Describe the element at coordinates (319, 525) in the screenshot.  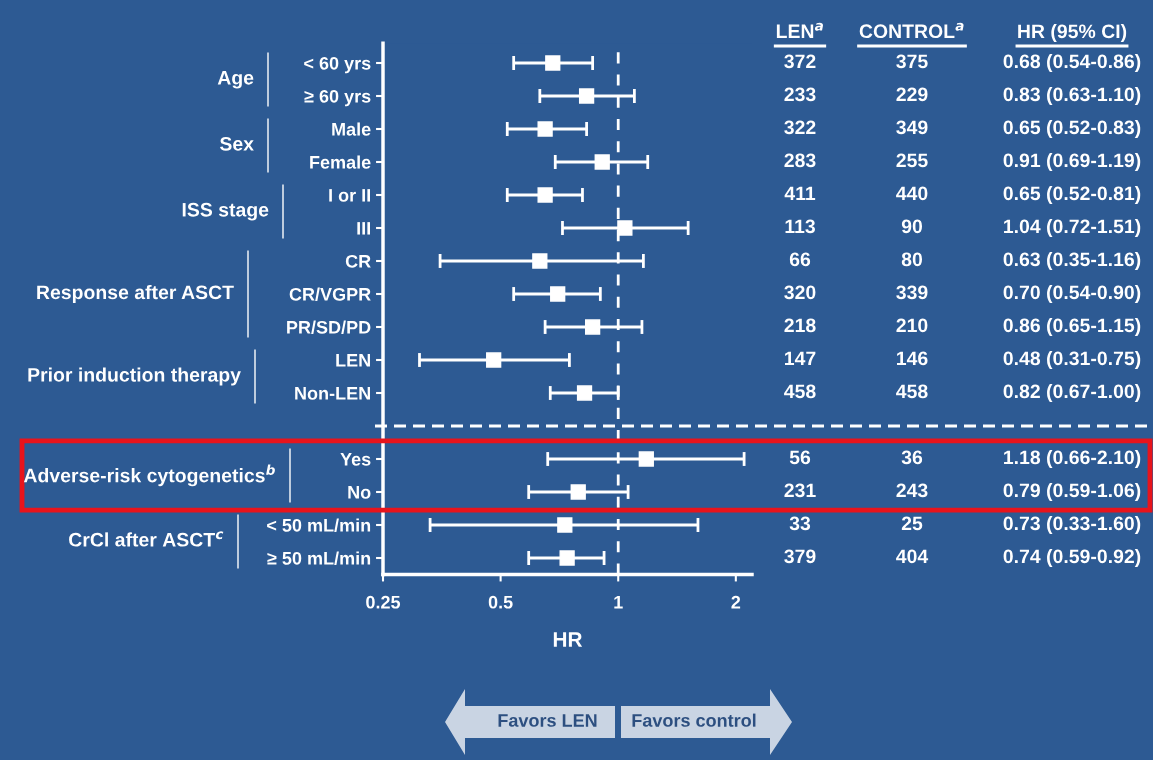
I see `y-tick-label: < 50 mL/min` at that location.